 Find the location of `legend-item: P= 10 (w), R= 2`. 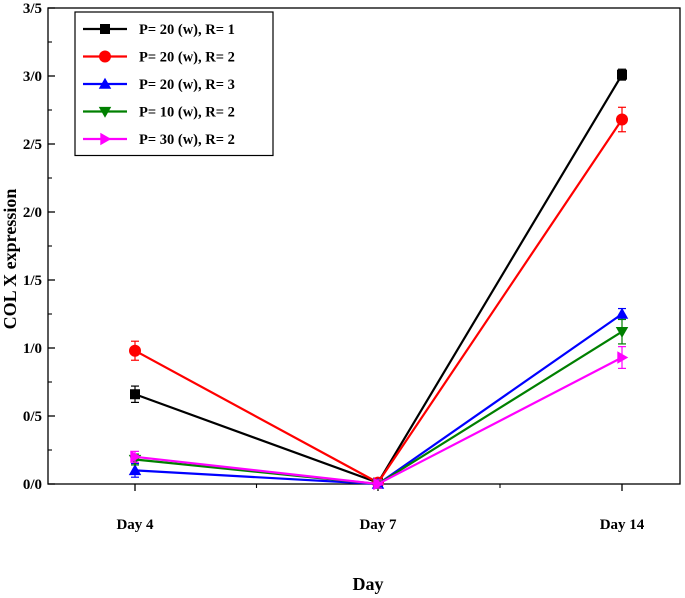

legend-item: P= 10 (w), R= 2 is located at coordinates (159, 113).